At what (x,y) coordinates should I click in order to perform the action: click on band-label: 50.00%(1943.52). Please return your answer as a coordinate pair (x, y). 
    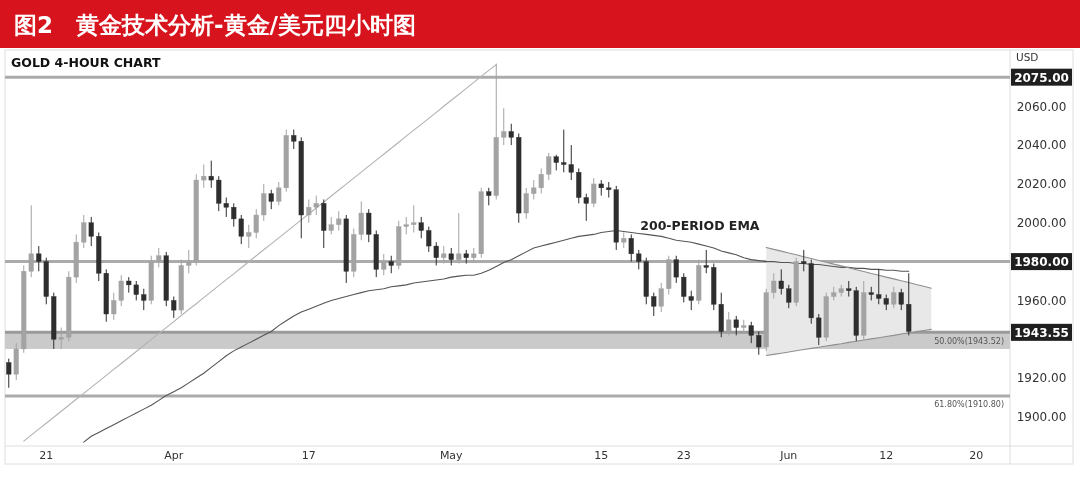
    Looking at the image, I should click on (969, 341).